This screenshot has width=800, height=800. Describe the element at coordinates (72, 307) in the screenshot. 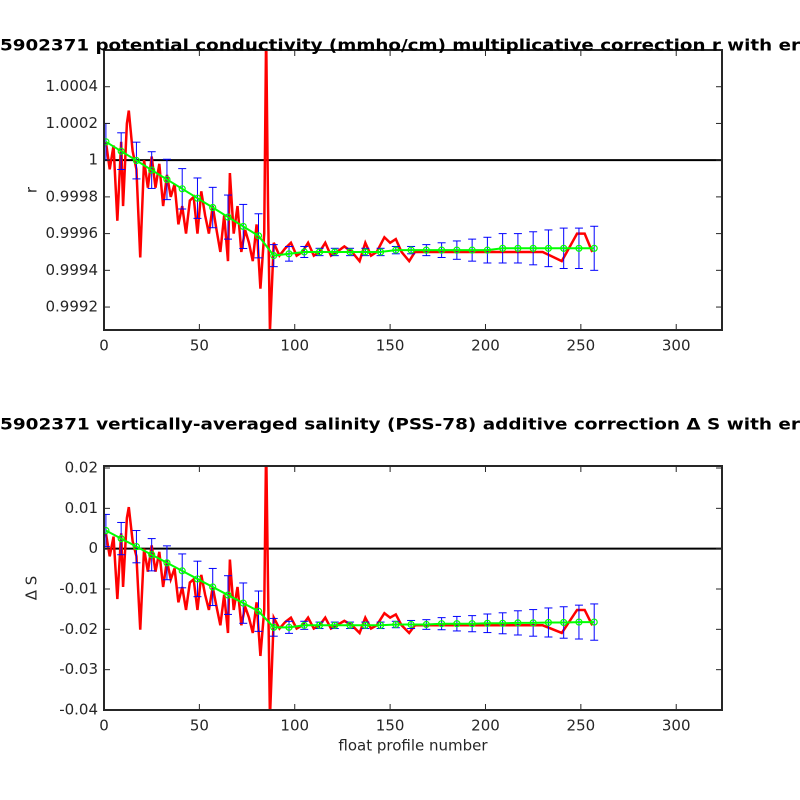

I see `y-tick-label: 0.9992` at that location.